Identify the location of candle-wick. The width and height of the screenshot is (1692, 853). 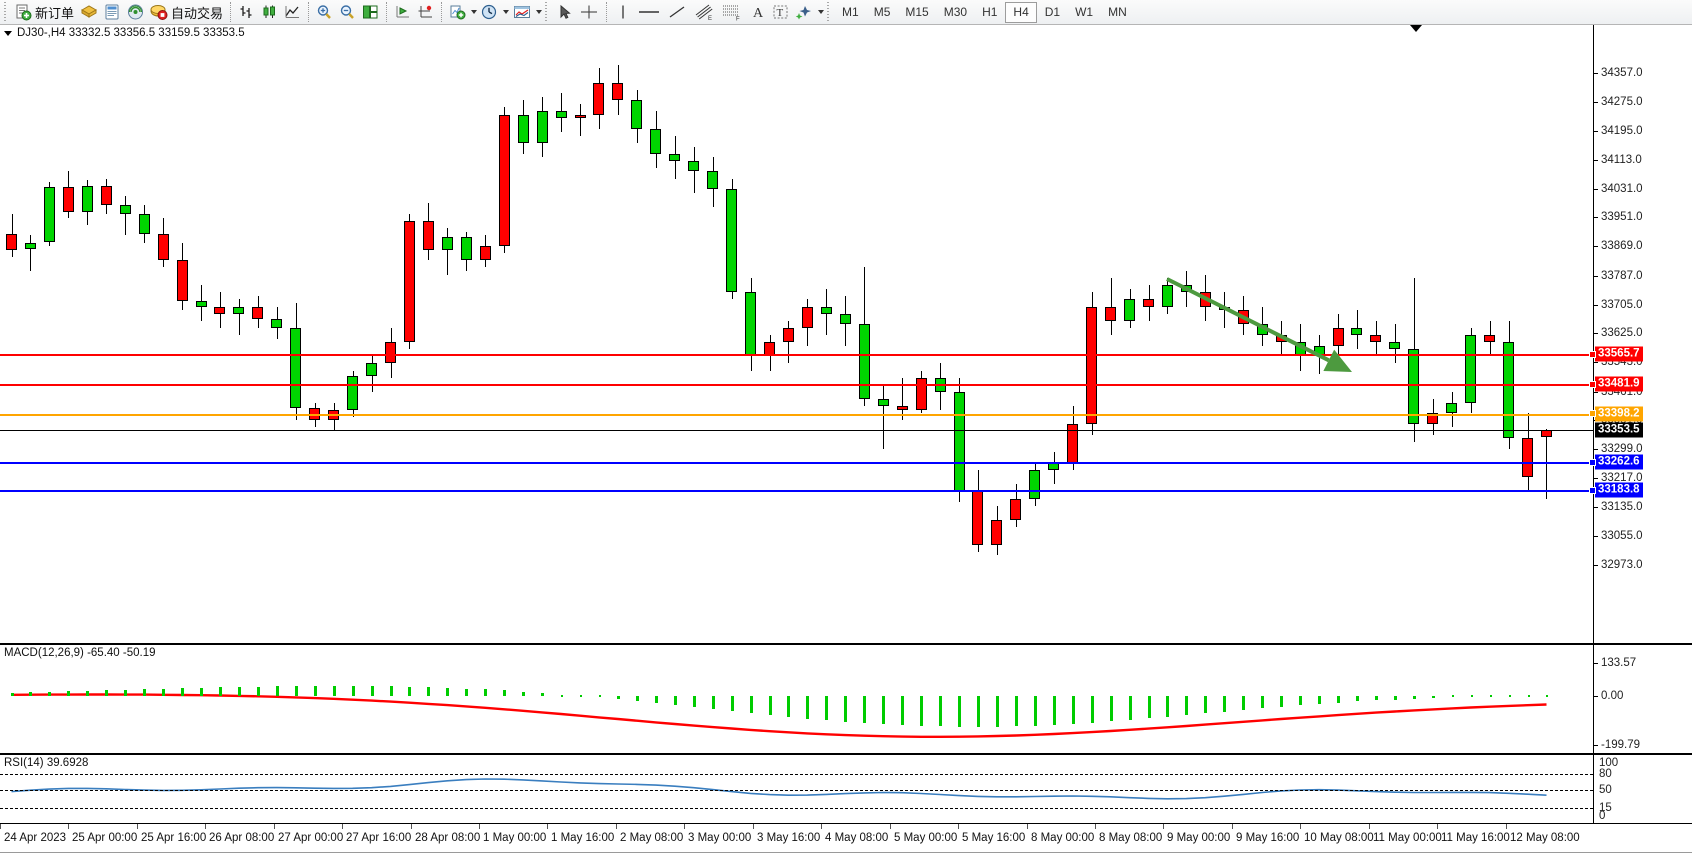
(580, 119).